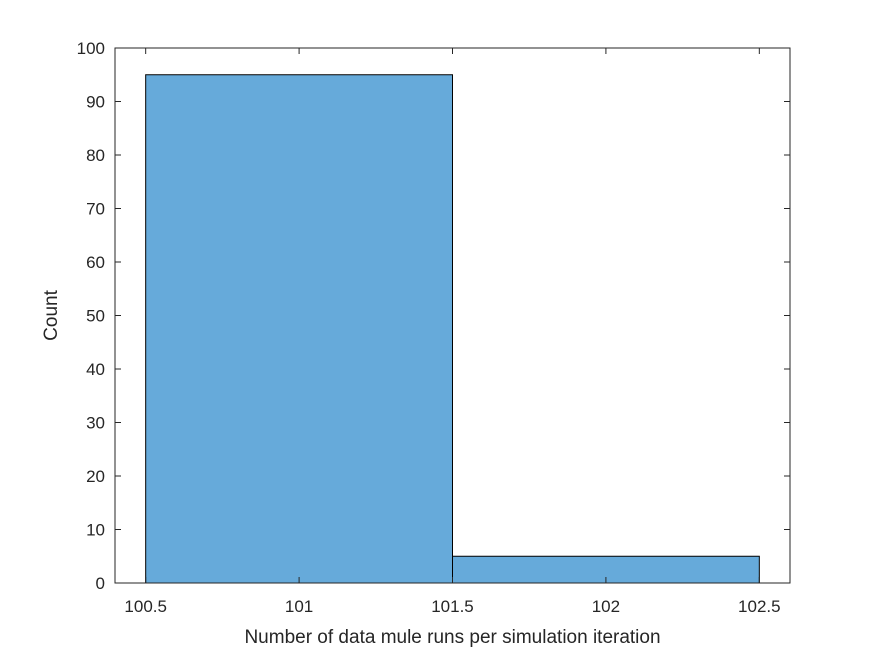 The height and width of the screenshot is (656, 875). What do you see at coordinates (299, 606) in the screenshot?
I see `x-tick-label: 101` at bounding box center [299, 606].